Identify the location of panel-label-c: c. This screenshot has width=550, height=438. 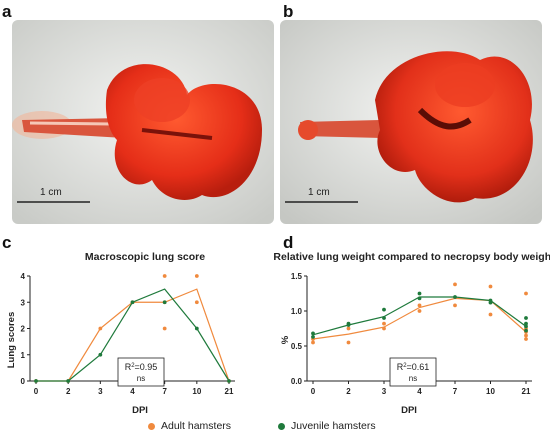
(7, 242).